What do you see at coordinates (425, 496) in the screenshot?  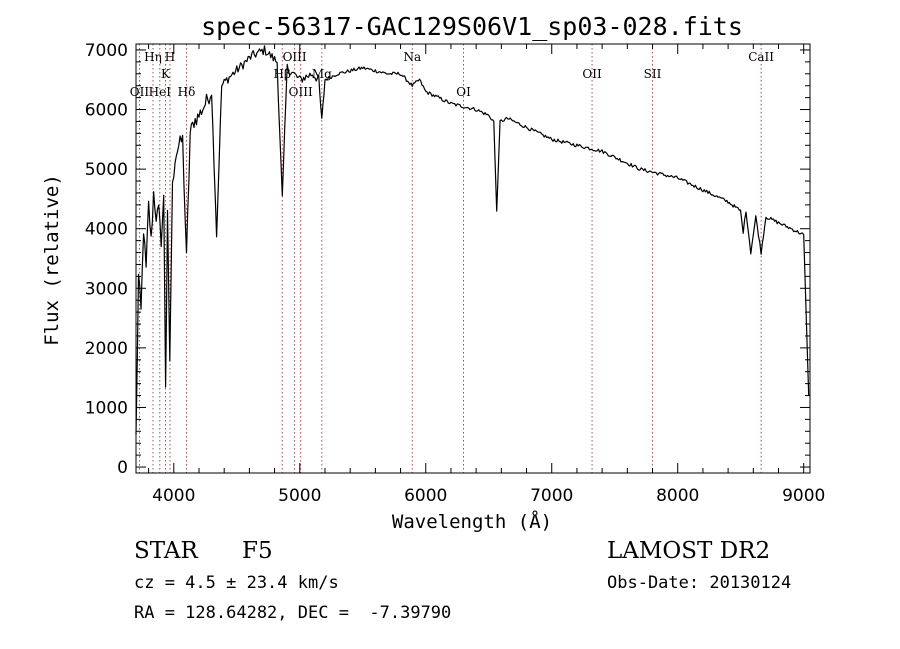 I see `x-tick-label: 6000` at bounding box center [425, 496].